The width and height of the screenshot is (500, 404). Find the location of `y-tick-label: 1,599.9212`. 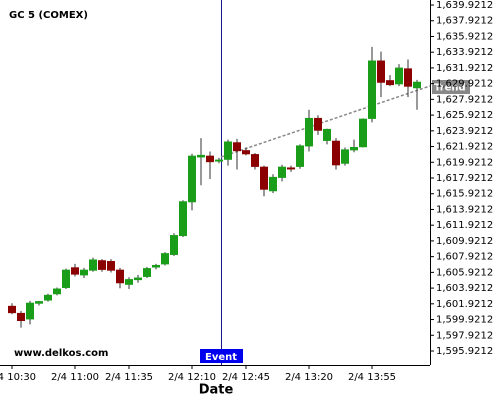

y-tick-label: 1,599.9212 is located at coordinates (464, 320).